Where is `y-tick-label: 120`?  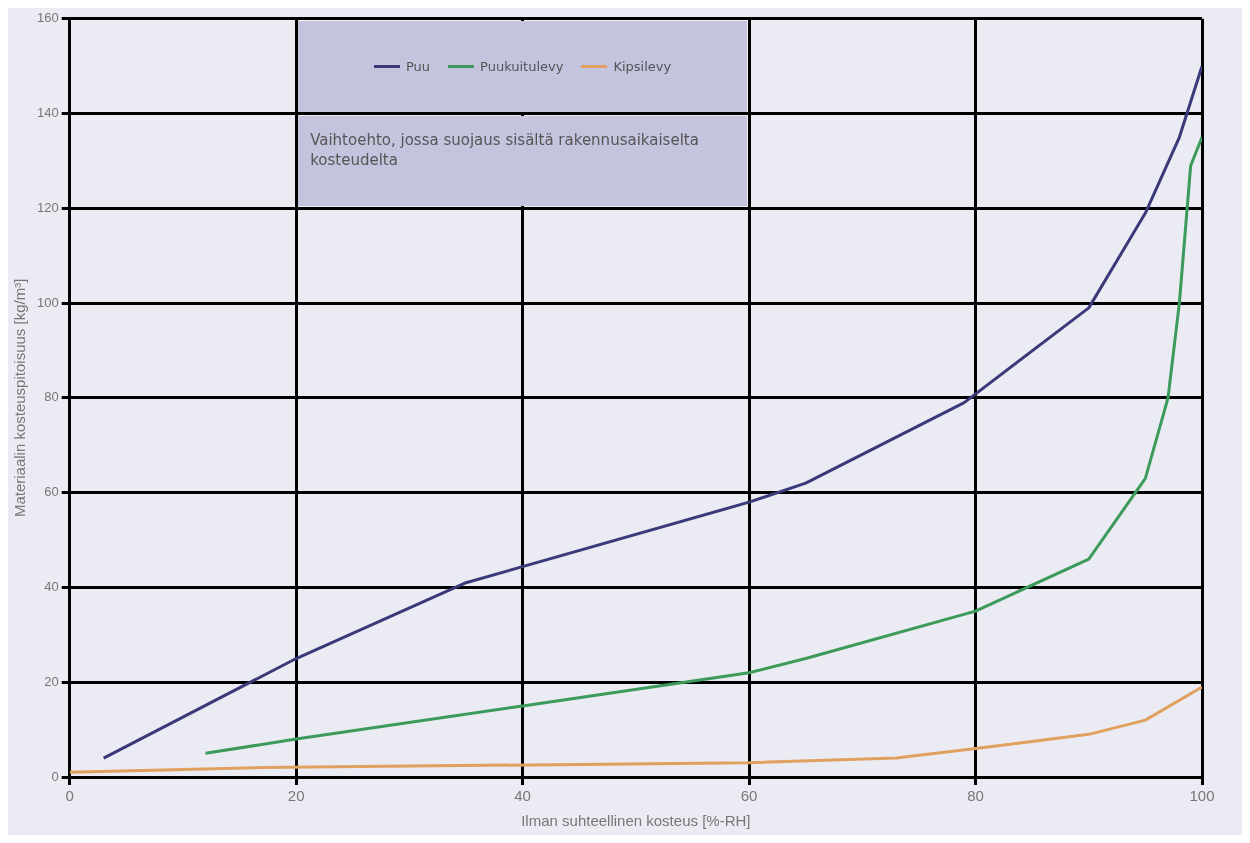
y-tick-label: 120 is located at coordinates (47, 207).